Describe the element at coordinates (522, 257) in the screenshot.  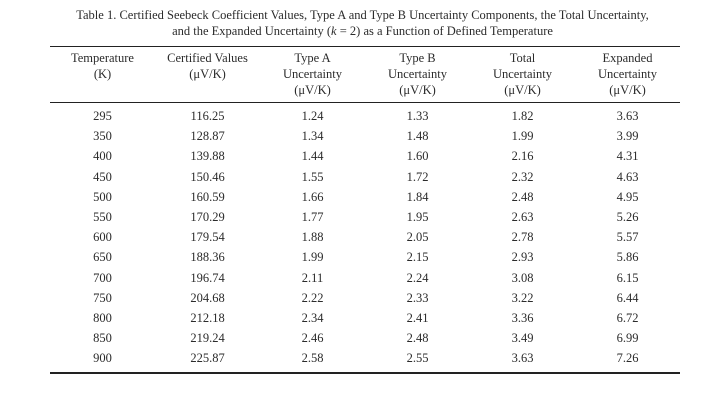
I see `table-cell: 2.93` at that location.